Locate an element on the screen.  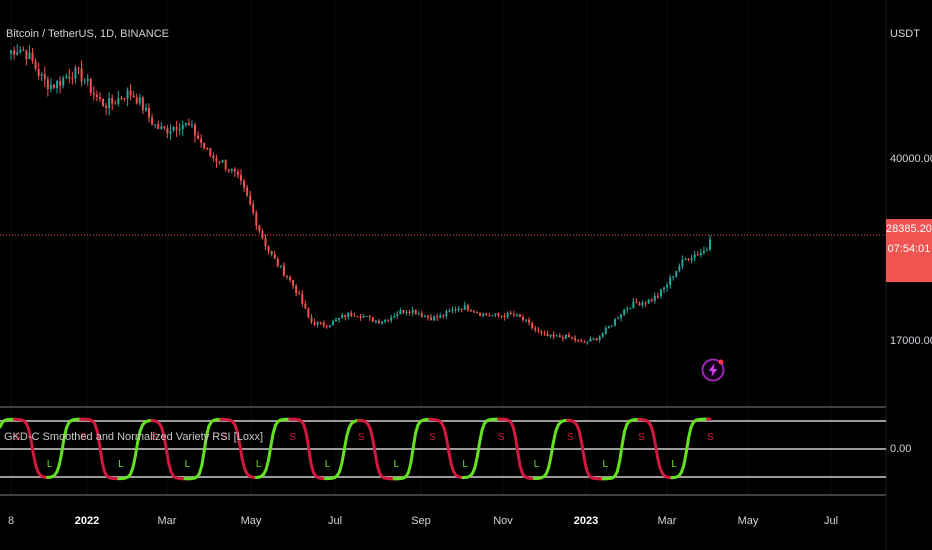
current-price-badge: 28385.20 07:54:01 is located at coordinates (909, 250).